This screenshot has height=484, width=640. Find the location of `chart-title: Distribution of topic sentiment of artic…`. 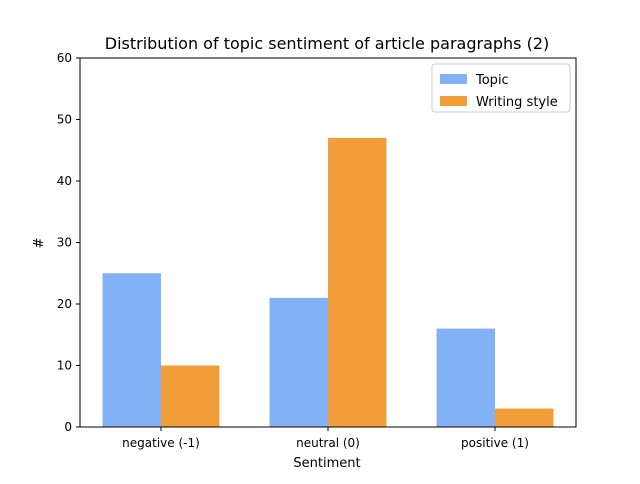

chart-title: Distribution of topic sentiment of artic… is located at coordinates (327, 43).